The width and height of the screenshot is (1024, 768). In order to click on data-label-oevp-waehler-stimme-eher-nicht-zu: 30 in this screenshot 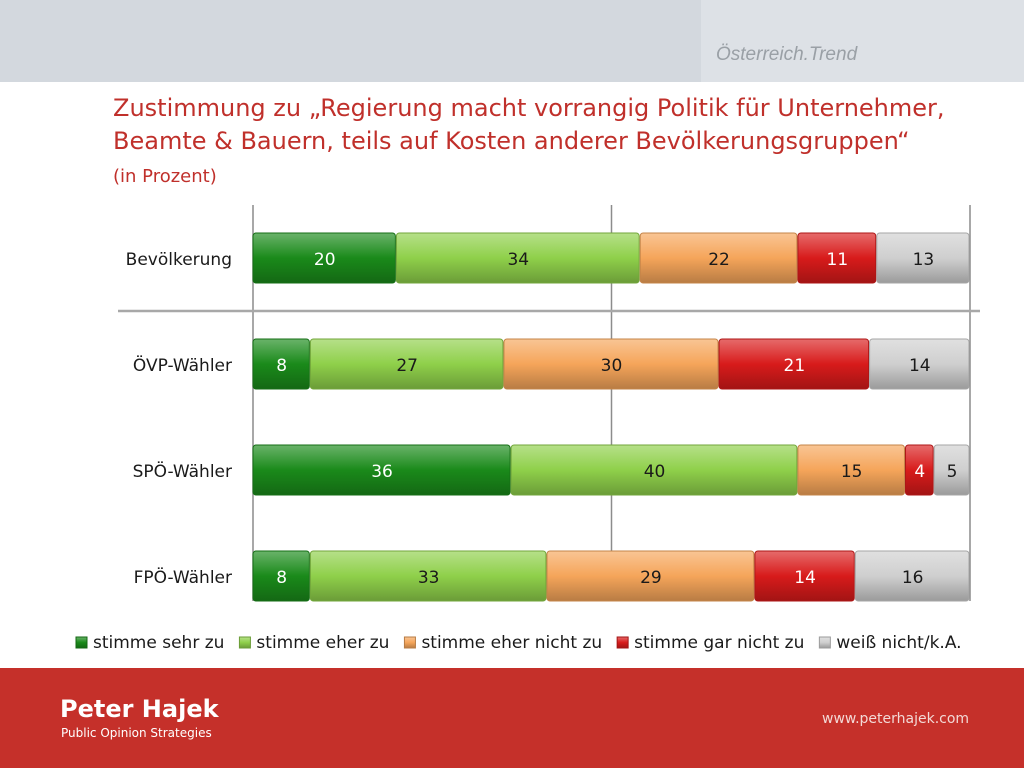, I will do `click(612, 366)`.